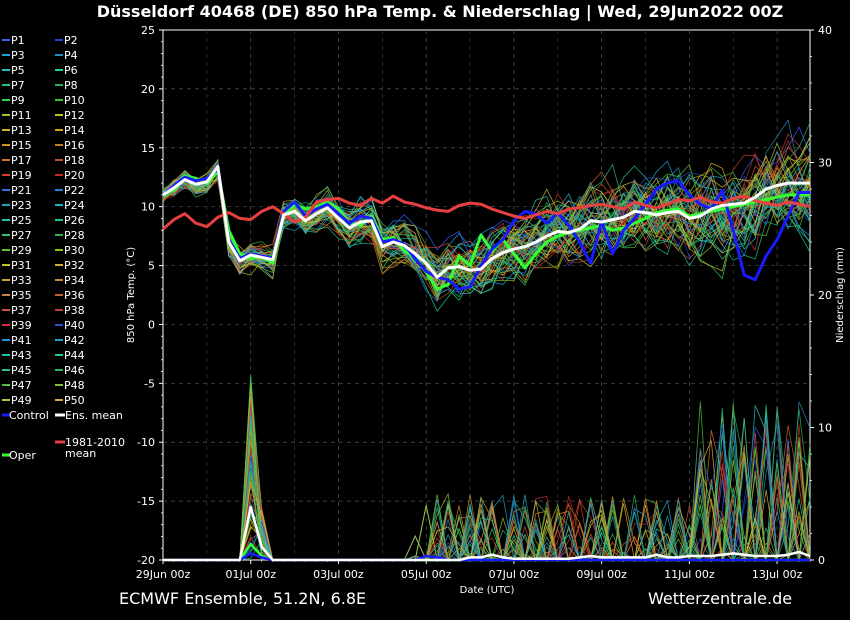 Image resolution: width=850 pixels, height=620 pixels. What do you see at coordinates (74, 205) in the screenshot?
I see `legend-label: P24` at bounding box center [74, 205].